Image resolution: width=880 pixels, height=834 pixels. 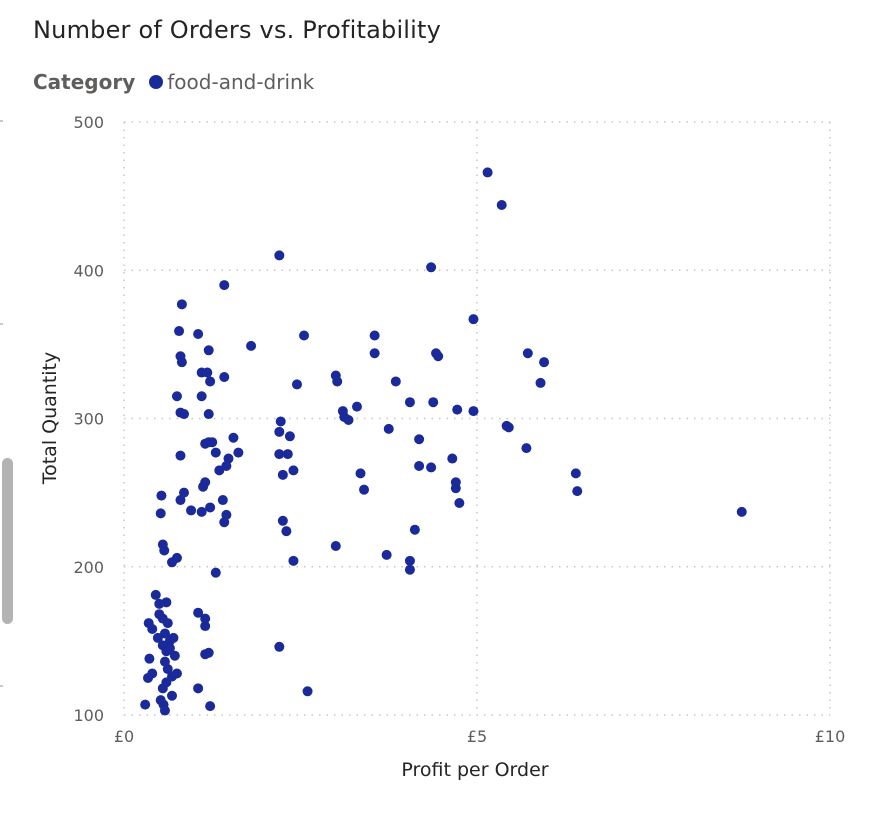 What do you see at coordinates (241, 82) in the screenshot?
I see `legend-item-label: food-and-drink` at bounding box center [241, 82].